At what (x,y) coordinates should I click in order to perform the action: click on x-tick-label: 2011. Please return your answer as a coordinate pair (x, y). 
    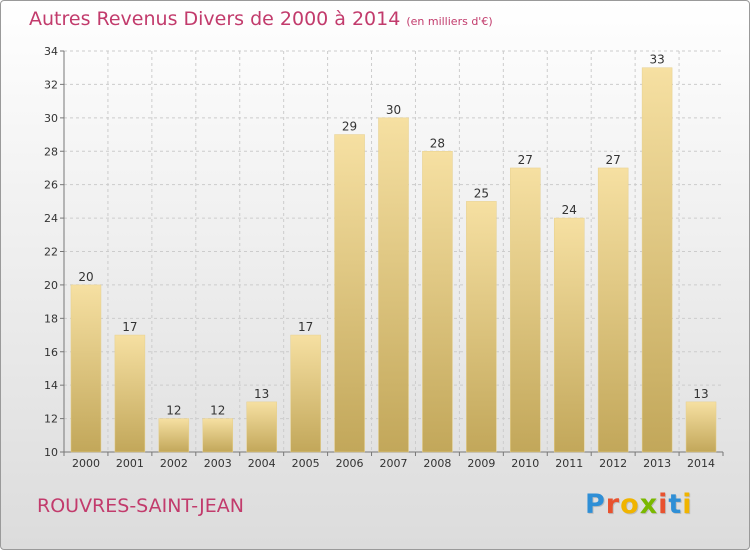
    Looking at the image, I should click on (569, 463).